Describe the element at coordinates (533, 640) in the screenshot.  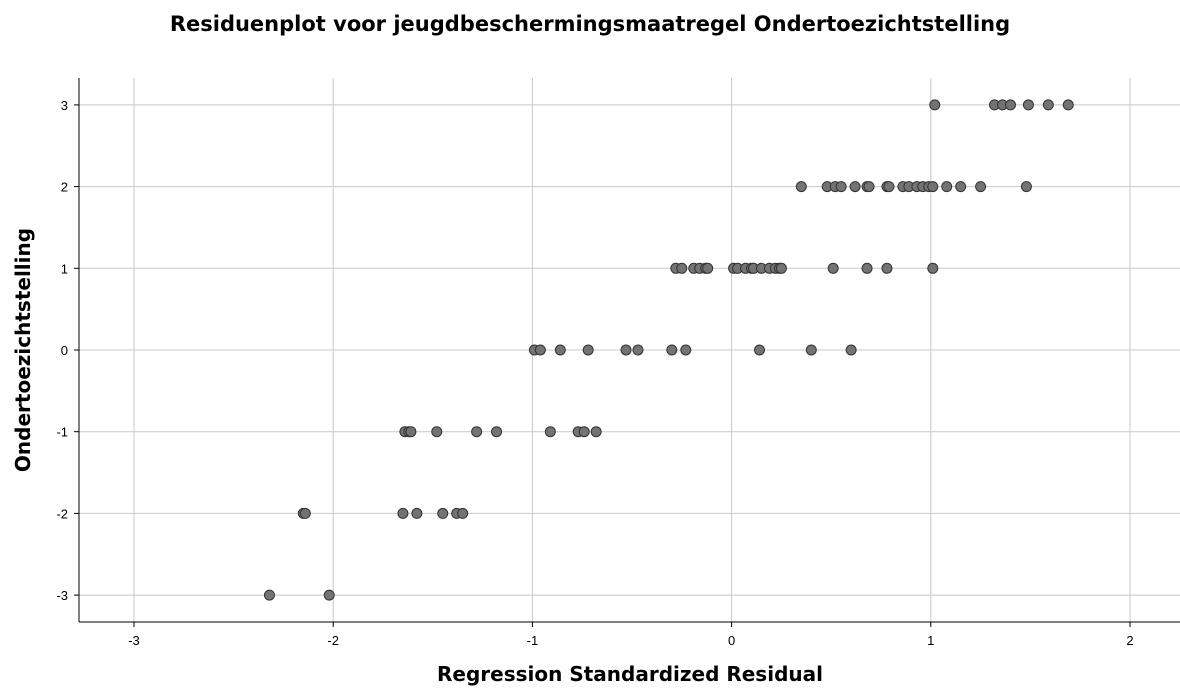
I see `x-tick-label: -1` at that location.